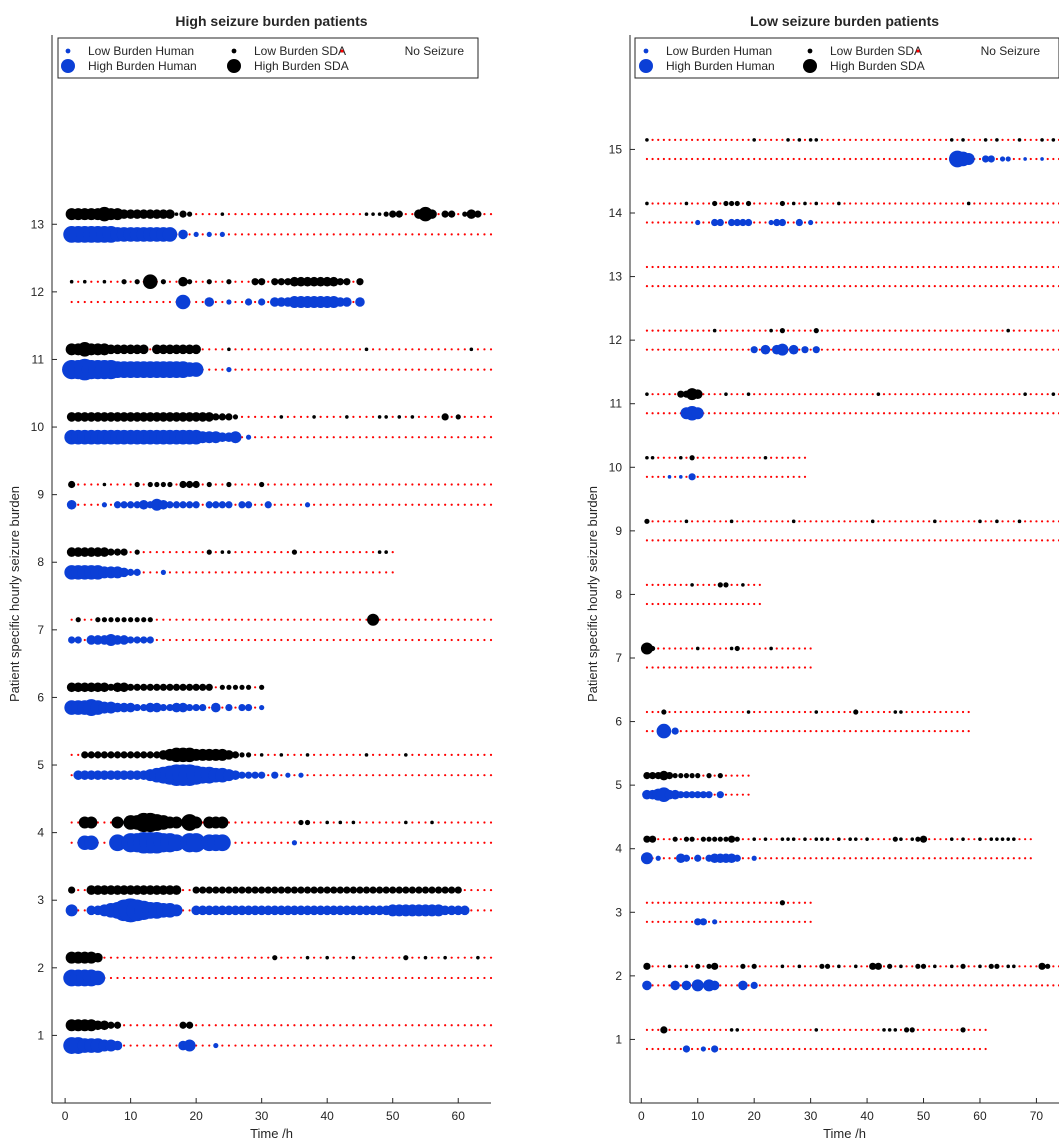 This screenshot has width=1059, height=1141. Describe the element at coordinates (703, 604) in the screenshot. I see `patient-8-human-row` at that location.